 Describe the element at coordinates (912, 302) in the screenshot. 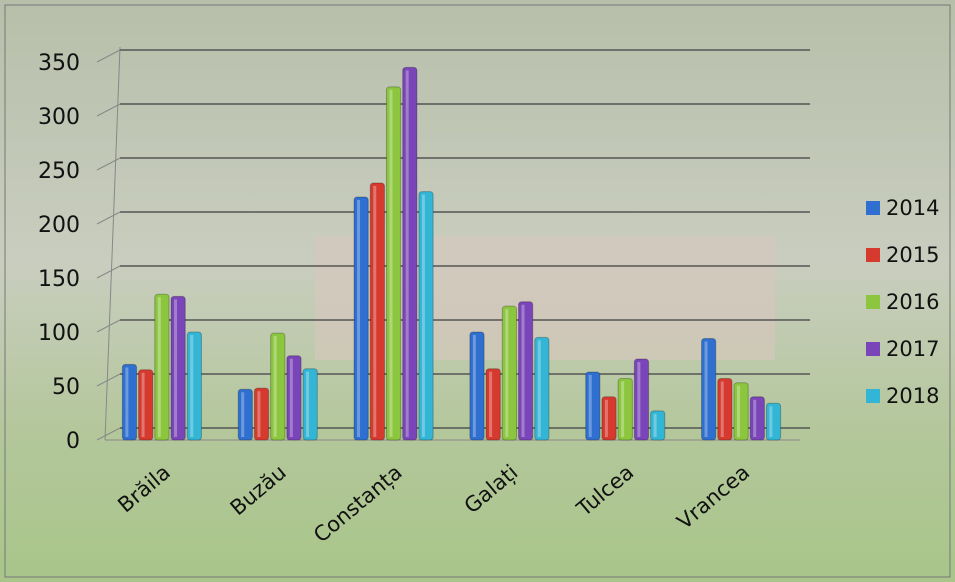

I see `legend-label: 2016` at that location.